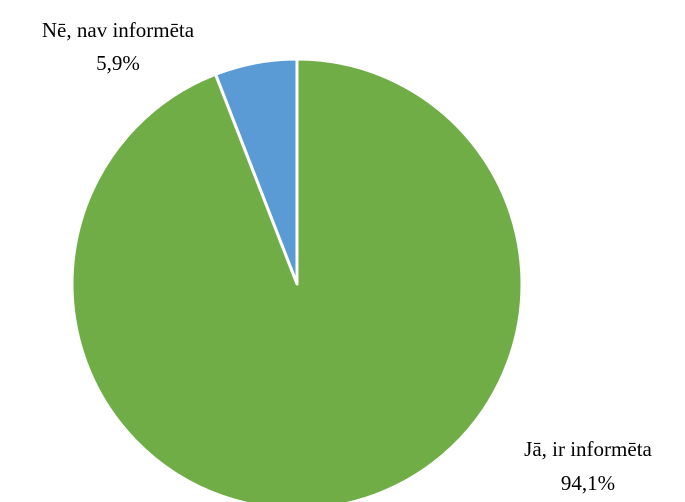  What do you see at coordinates (588, 483) in the screenshot?
I see `slice-label-ja-value: 94,1%` at bounding box center [588, 483].